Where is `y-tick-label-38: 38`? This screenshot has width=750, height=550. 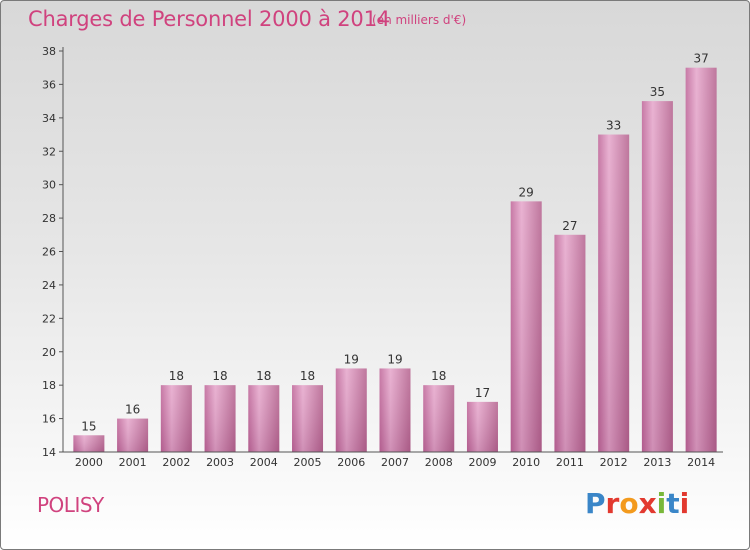 y-tick-label-38: 38 is located at coordinates (49, 51).